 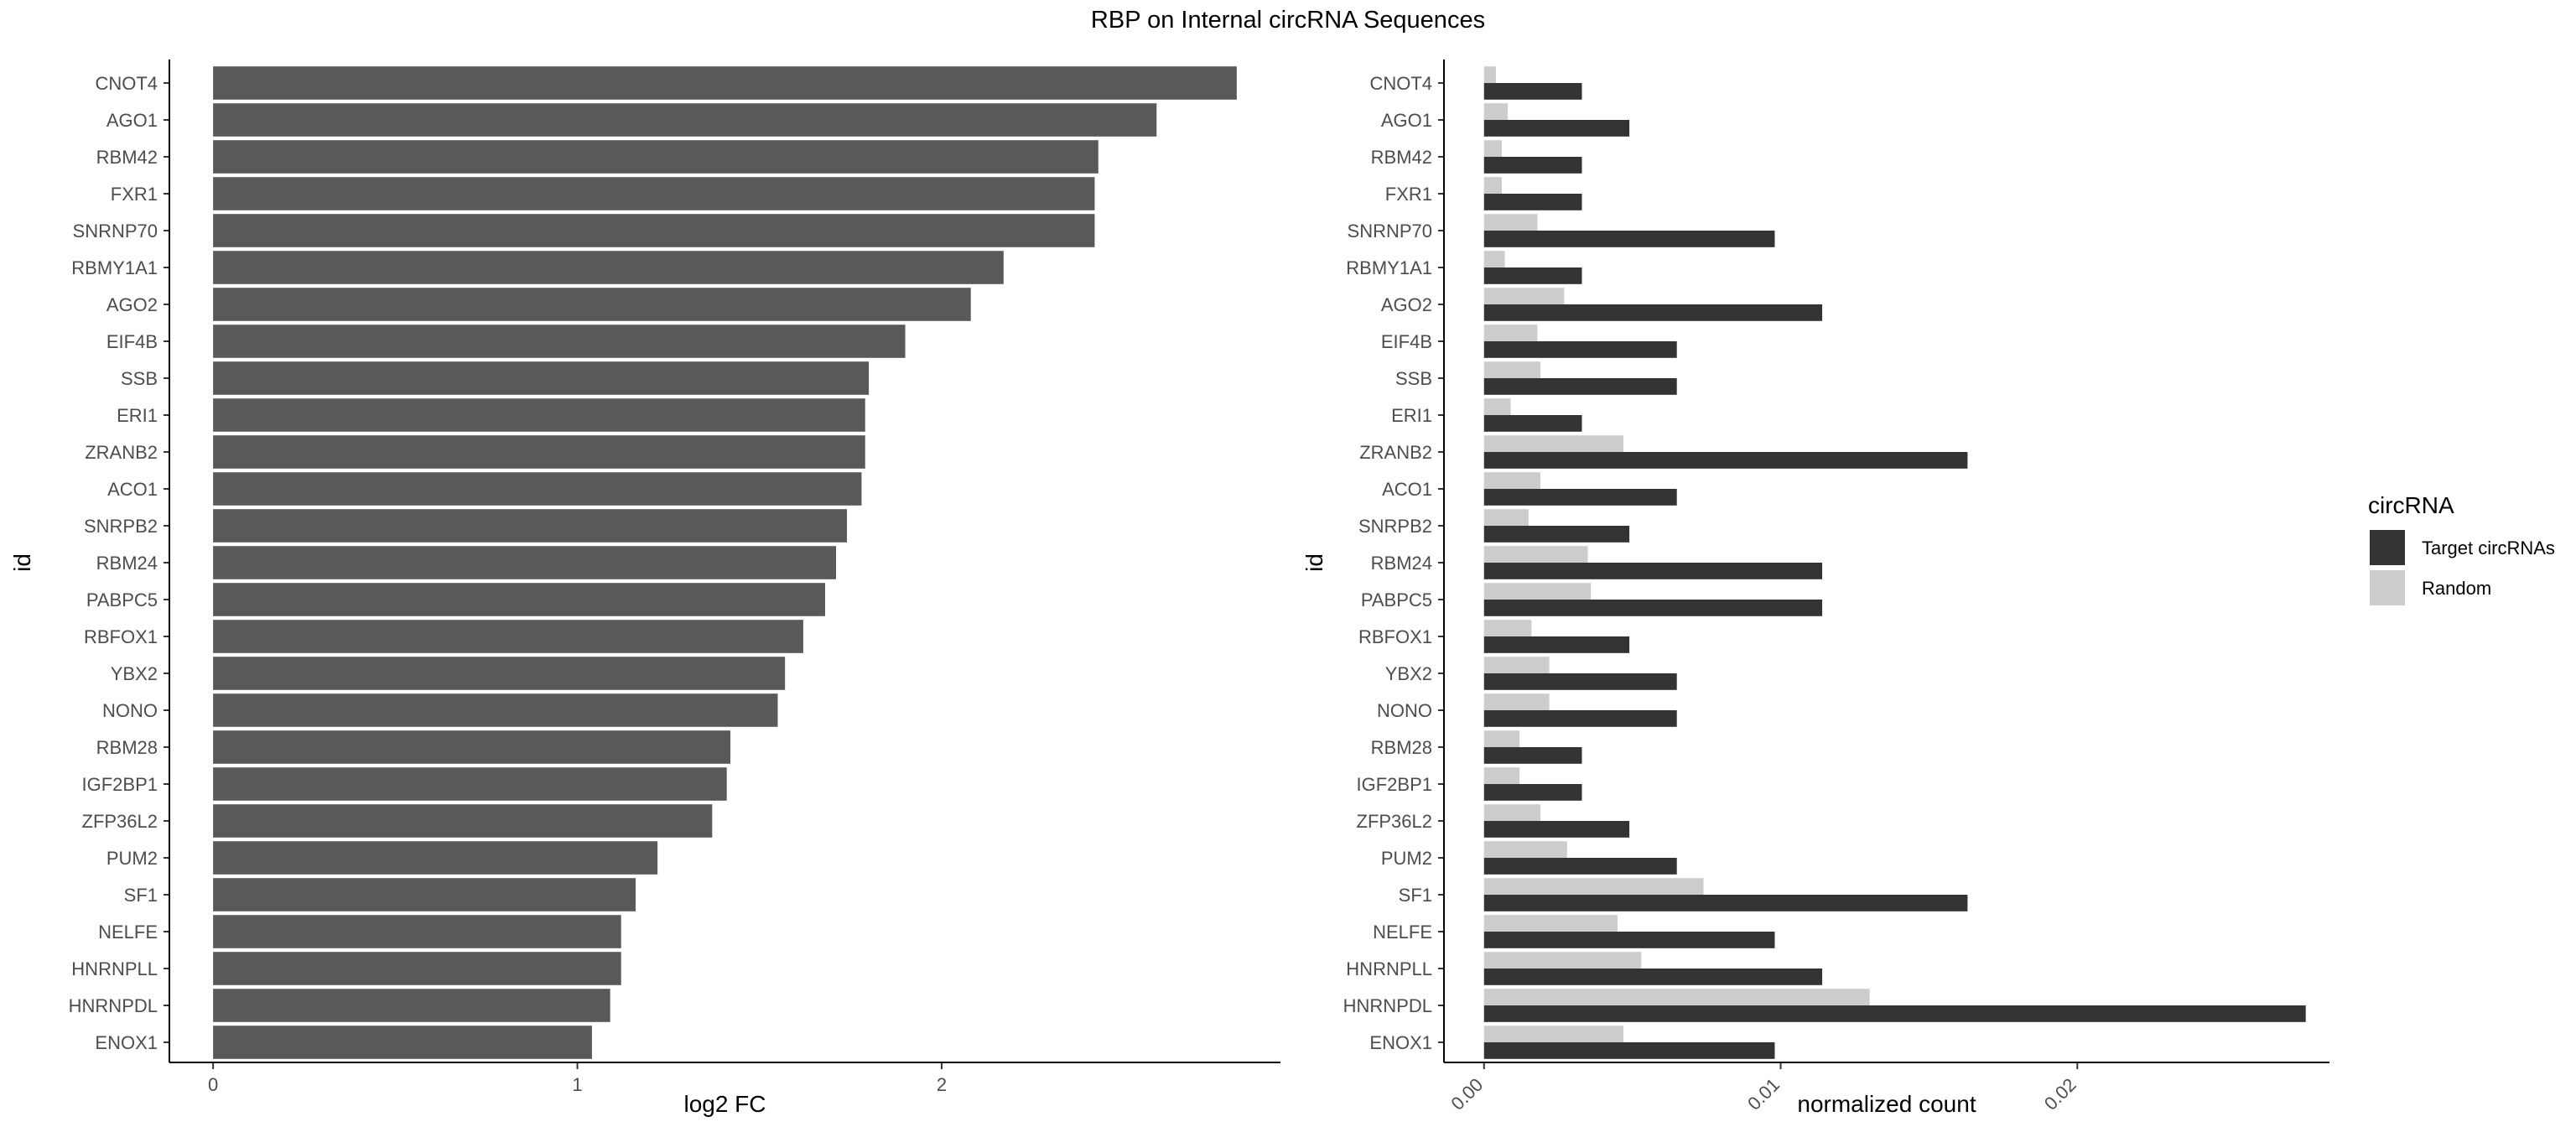 What do you see at coordinates (942, 1084) in the screenshot?
I see `x-tick-label: 2` at bounding box center [942, 1084].